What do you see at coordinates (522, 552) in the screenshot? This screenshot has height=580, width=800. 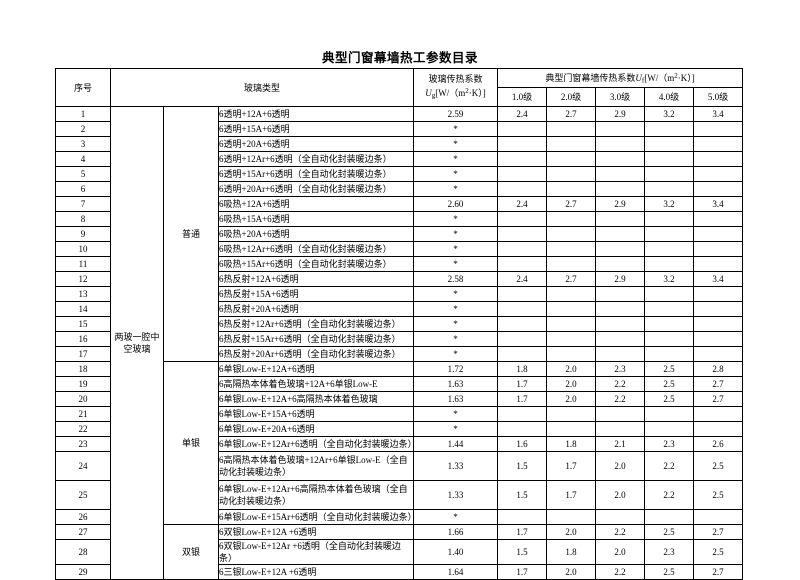 I see `uf-value-cell-grade-1: 1.5` at bounding box center [522, 552].